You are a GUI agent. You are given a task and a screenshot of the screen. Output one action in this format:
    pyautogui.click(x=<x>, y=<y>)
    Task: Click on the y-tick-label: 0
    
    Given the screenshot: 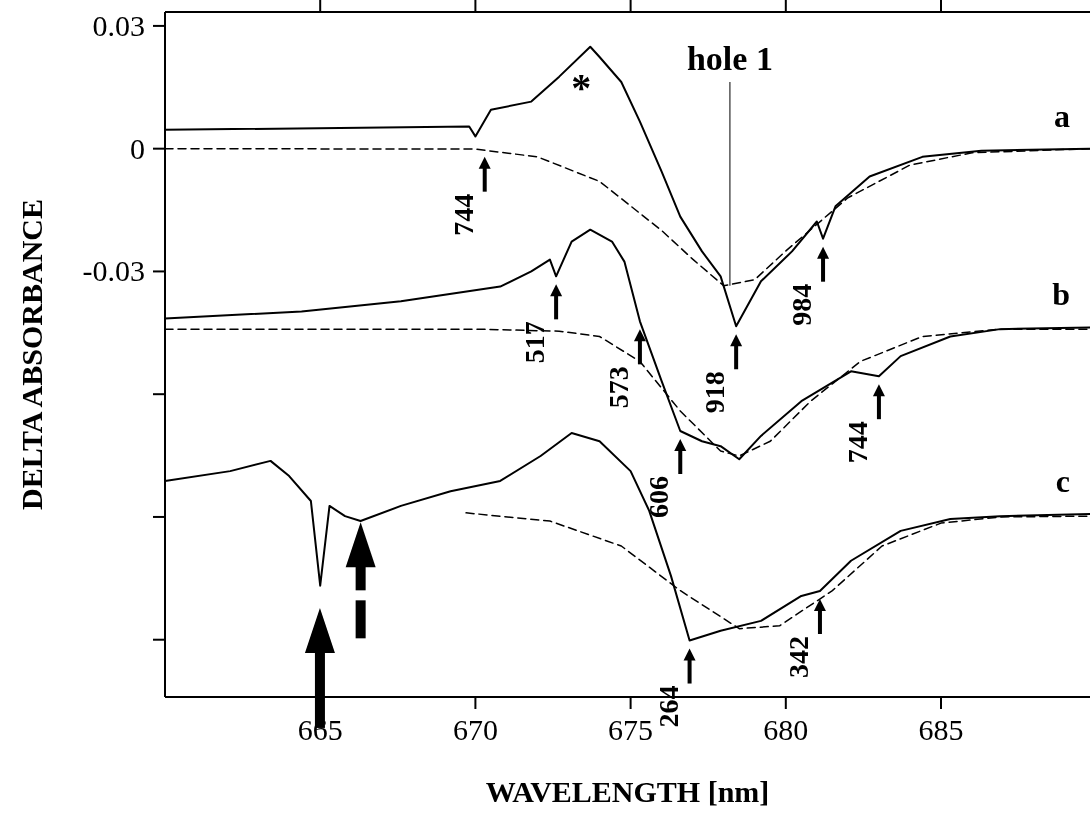 What is the action you would take?
    pyautogui.click(x=137, y=148)
    